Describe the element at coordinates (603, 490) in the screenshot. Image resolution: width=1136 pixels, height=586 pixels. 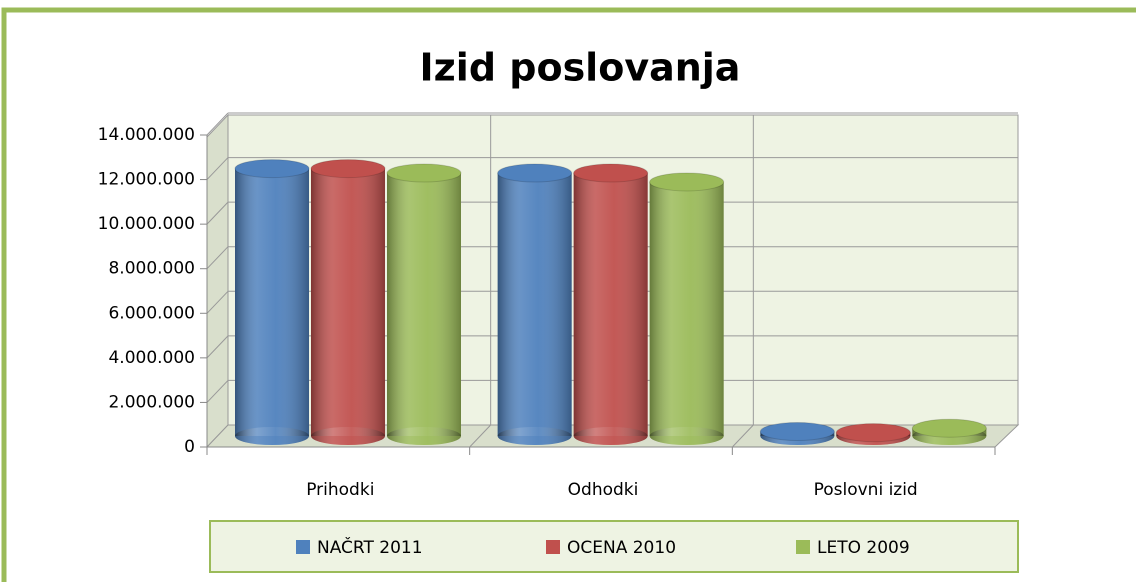
I see `x-tick-label: Odhodki` at that location.